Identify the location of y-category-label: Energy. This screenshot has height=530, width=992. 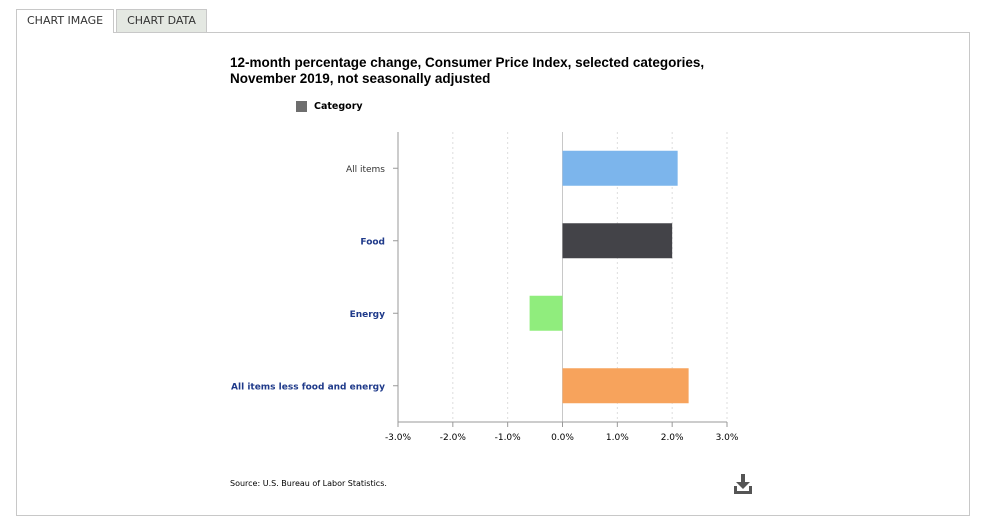
(368, 315).